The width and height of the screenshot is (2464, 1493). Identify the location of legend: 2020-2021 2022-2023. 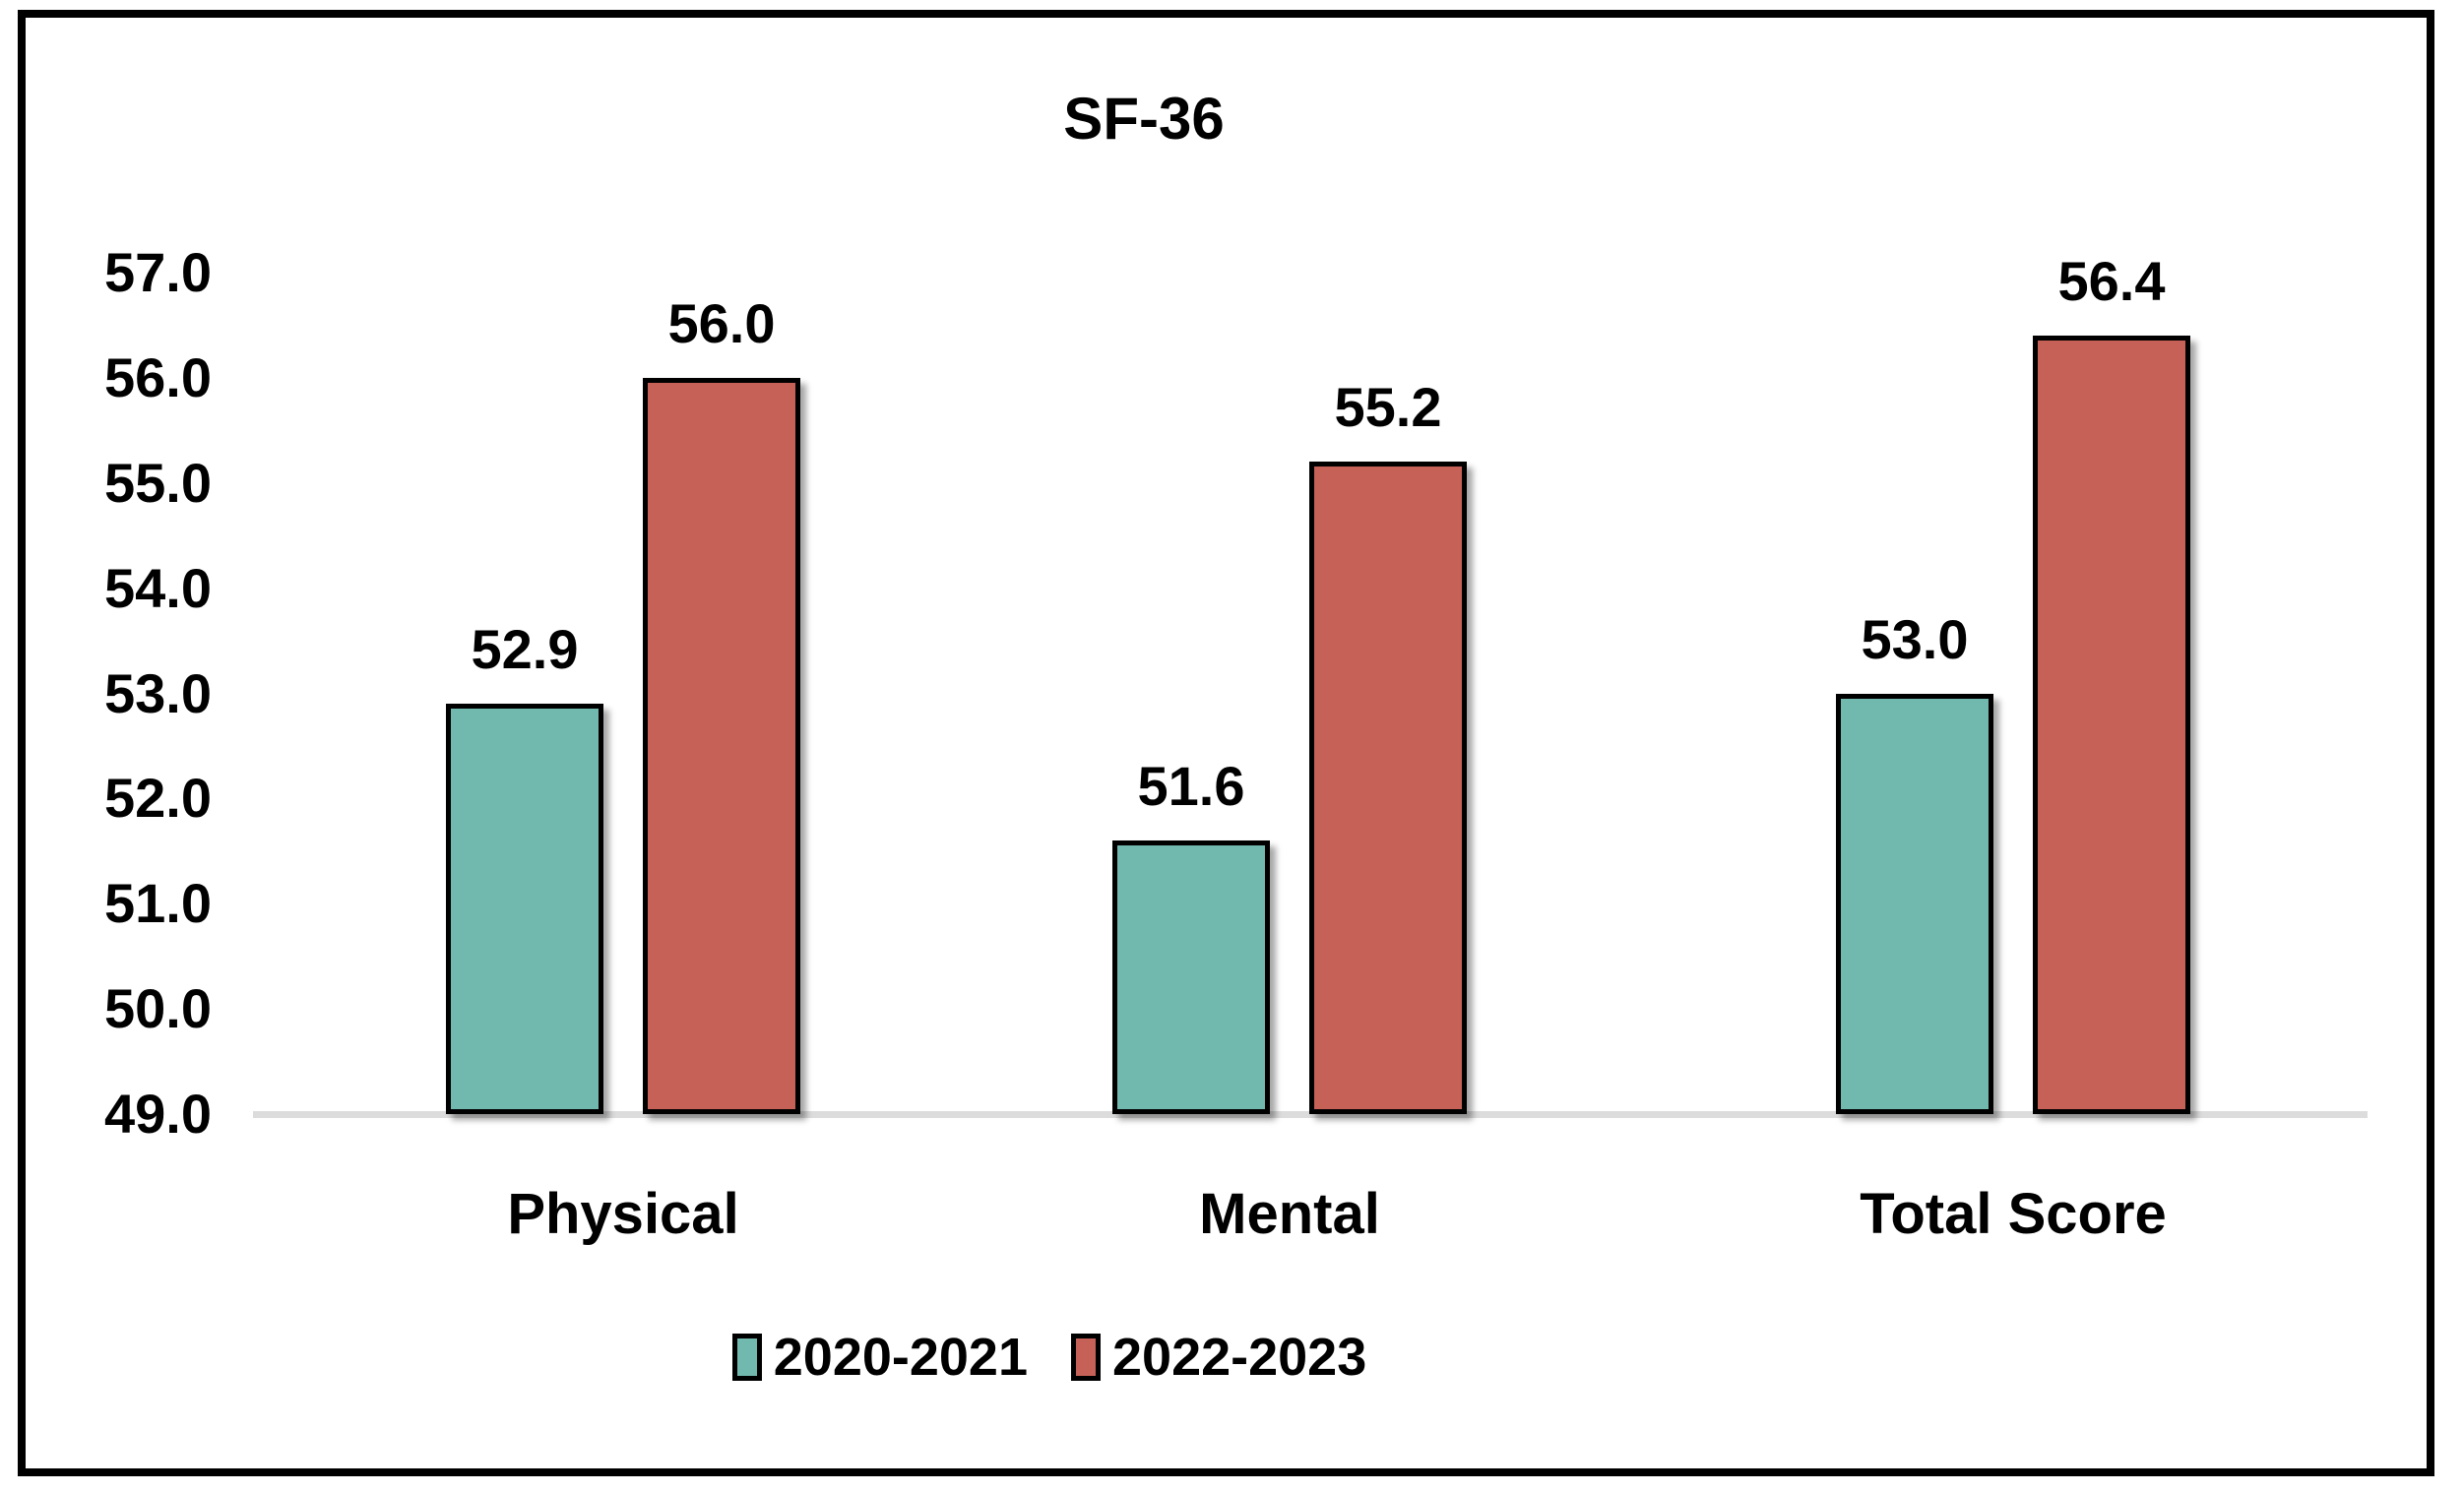
(1049, 1357).